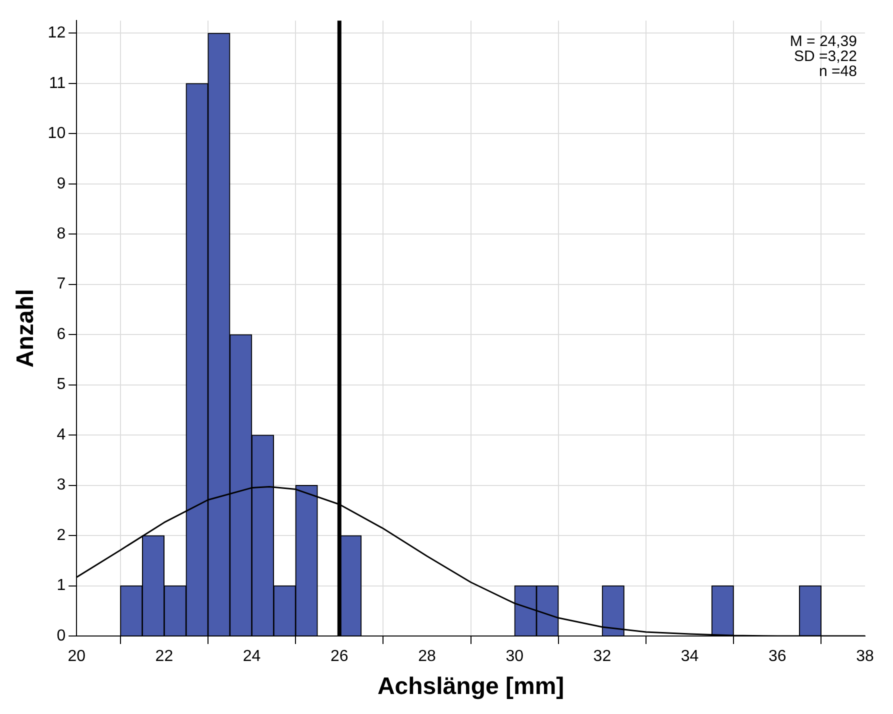  What do you see at coordinates (427, 657) in the screenshot?
I see `x-tick-label: 28` at bounding box center [427, 657].